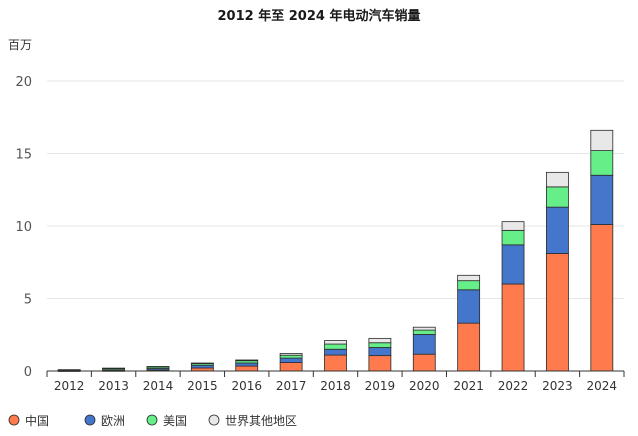  What do you see at coordinates (291, 386) in the screenshot?
I see `x-tick-label: 2017` at bounding box center [291, 386].